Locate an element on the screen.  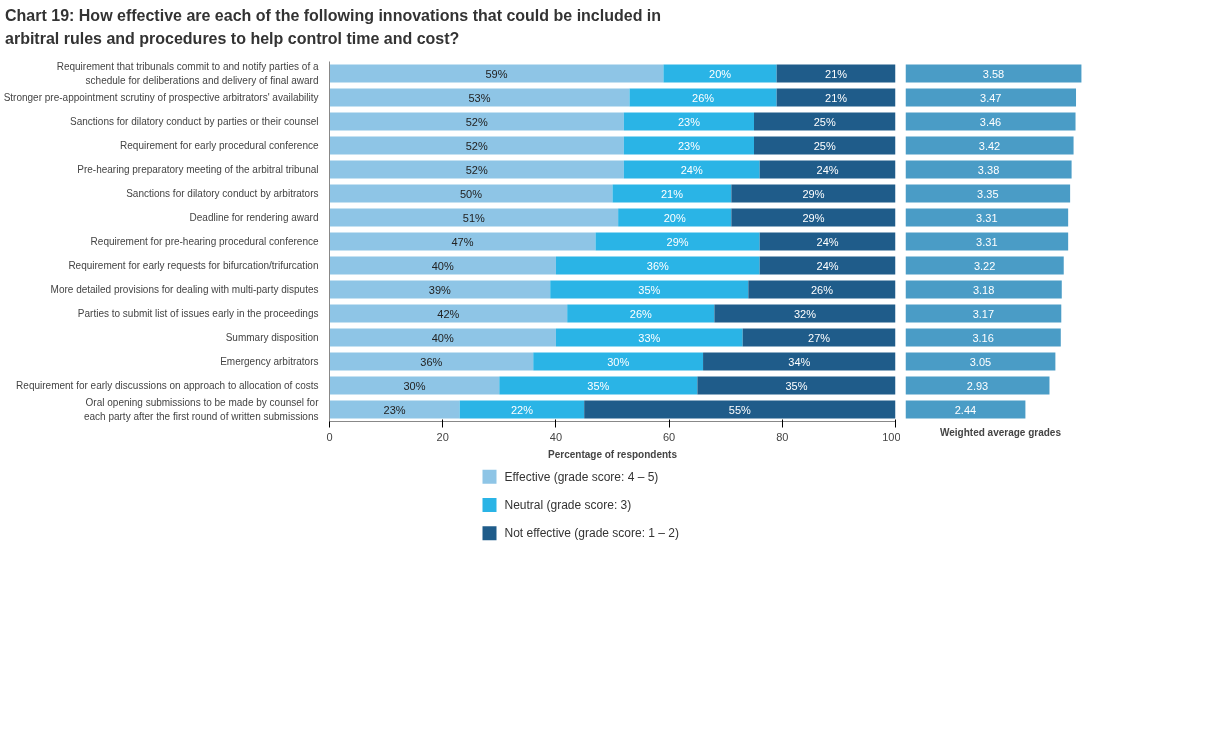
y-tick-label: Oral opening submissions to be made by counsel for each party after the first round of written submissions is located at coordinates (201, 409).